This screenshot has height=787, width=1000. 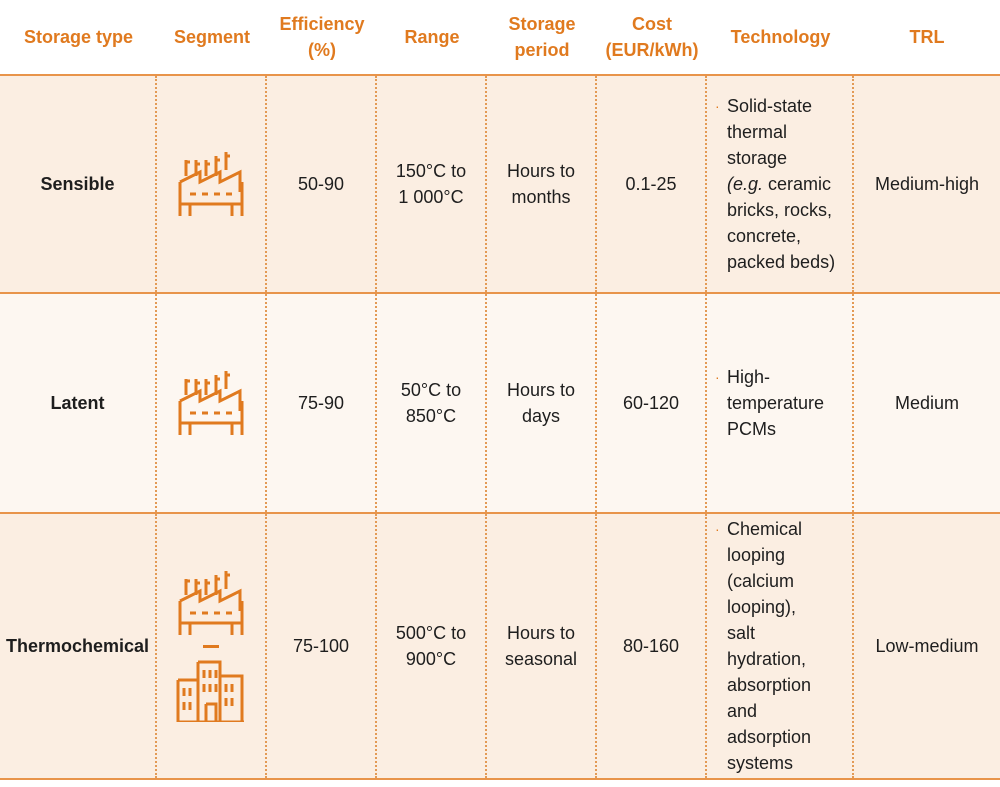 What do you see at coordinates (432, 37) in the screenshot?
I see `header-range: Range` at bounding box center [432, 37].